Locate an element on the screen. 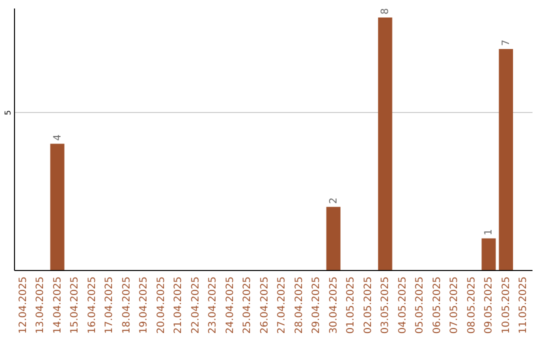 The image size is (540, 340). data-label: 8 is located at coordinates (386, 11).